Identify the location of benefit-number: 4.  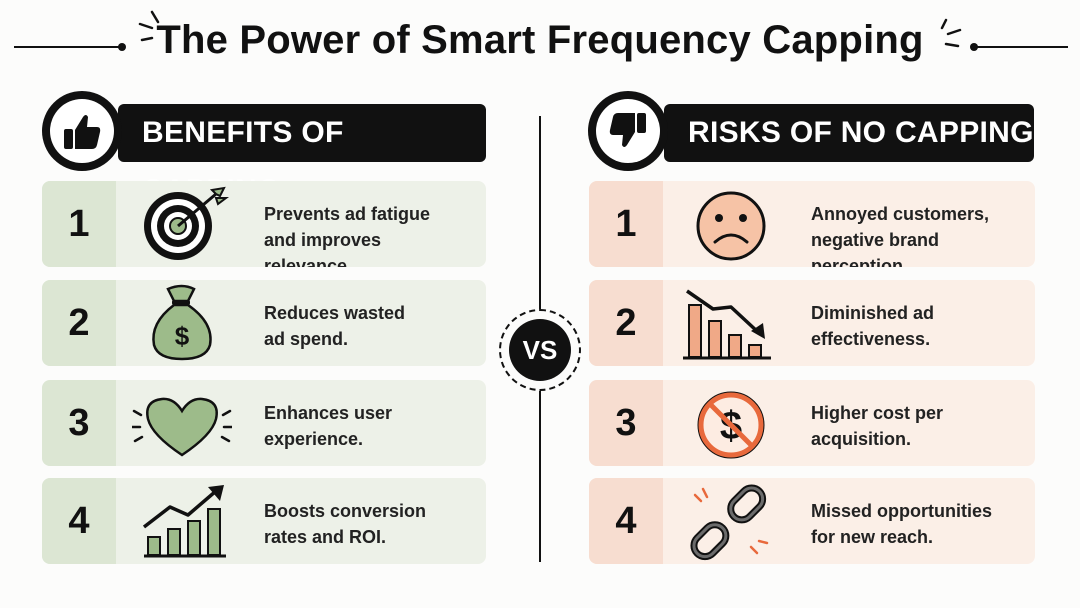
(79, 521).